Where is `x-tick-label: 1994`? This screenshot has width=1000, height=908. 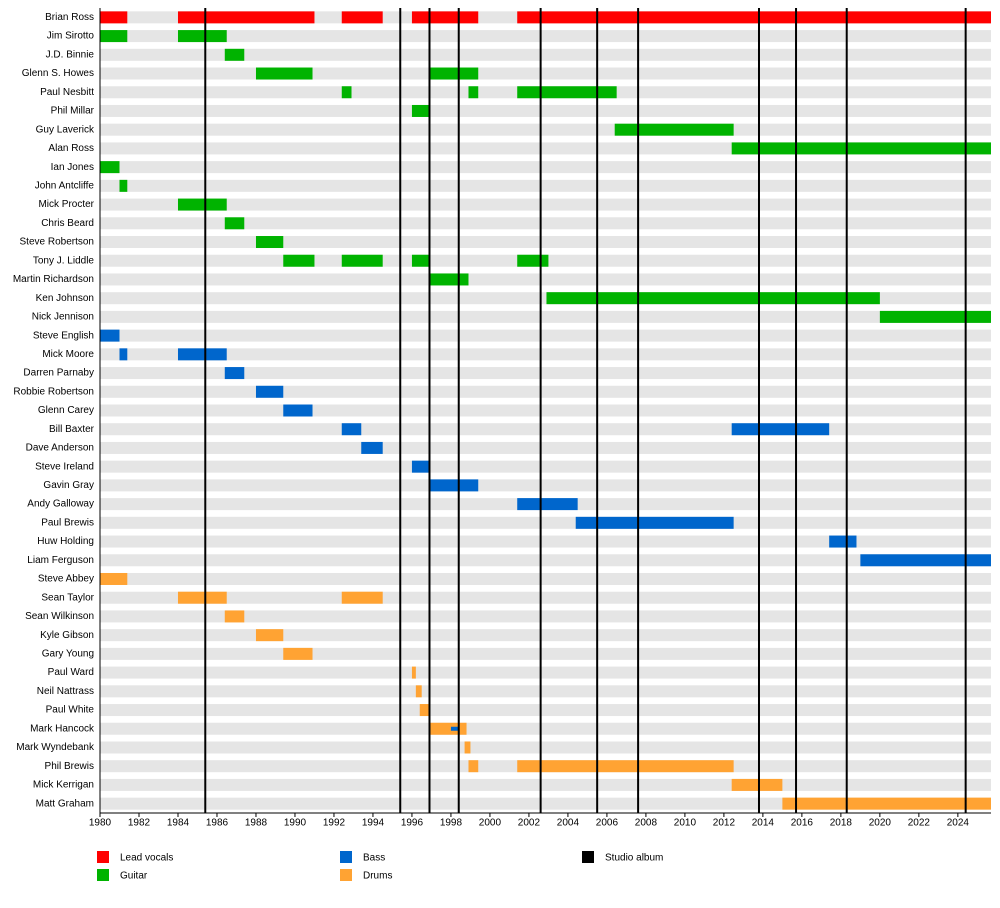 x-tick-label: 1994 is located at coordinates (373, 823).